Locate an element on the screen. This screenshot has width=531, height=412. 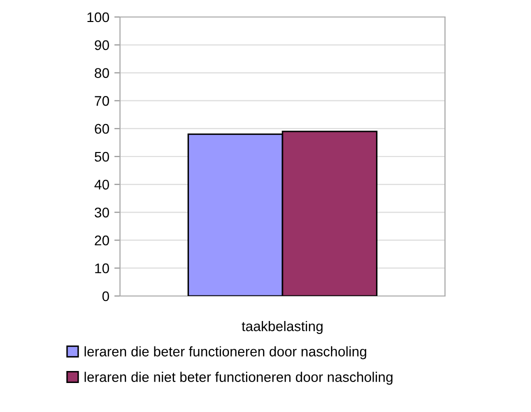
y-tick-label: 20 is located at coordinates (102, 241).